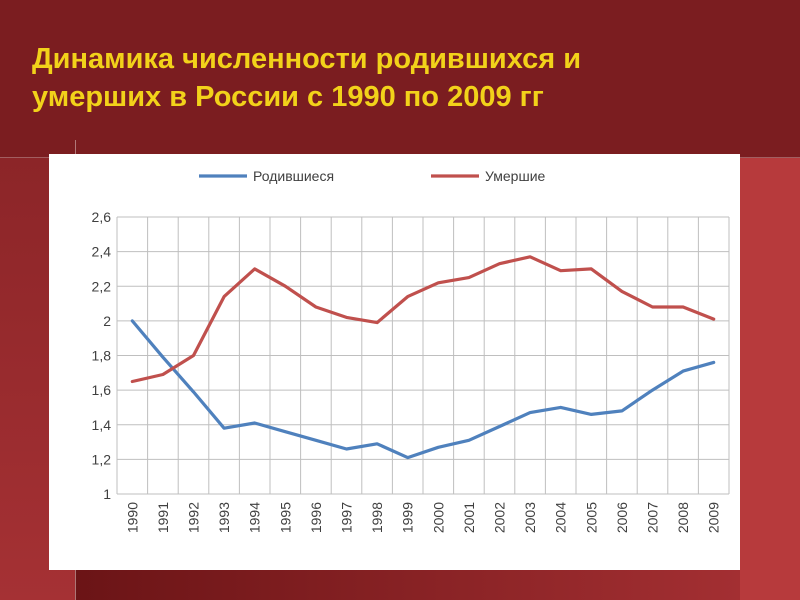 This screenshot has width=800, height=600. Describe the element at coordinates (347, 517) in the screenshot. I see `x-tick-label: 1997` at that location.